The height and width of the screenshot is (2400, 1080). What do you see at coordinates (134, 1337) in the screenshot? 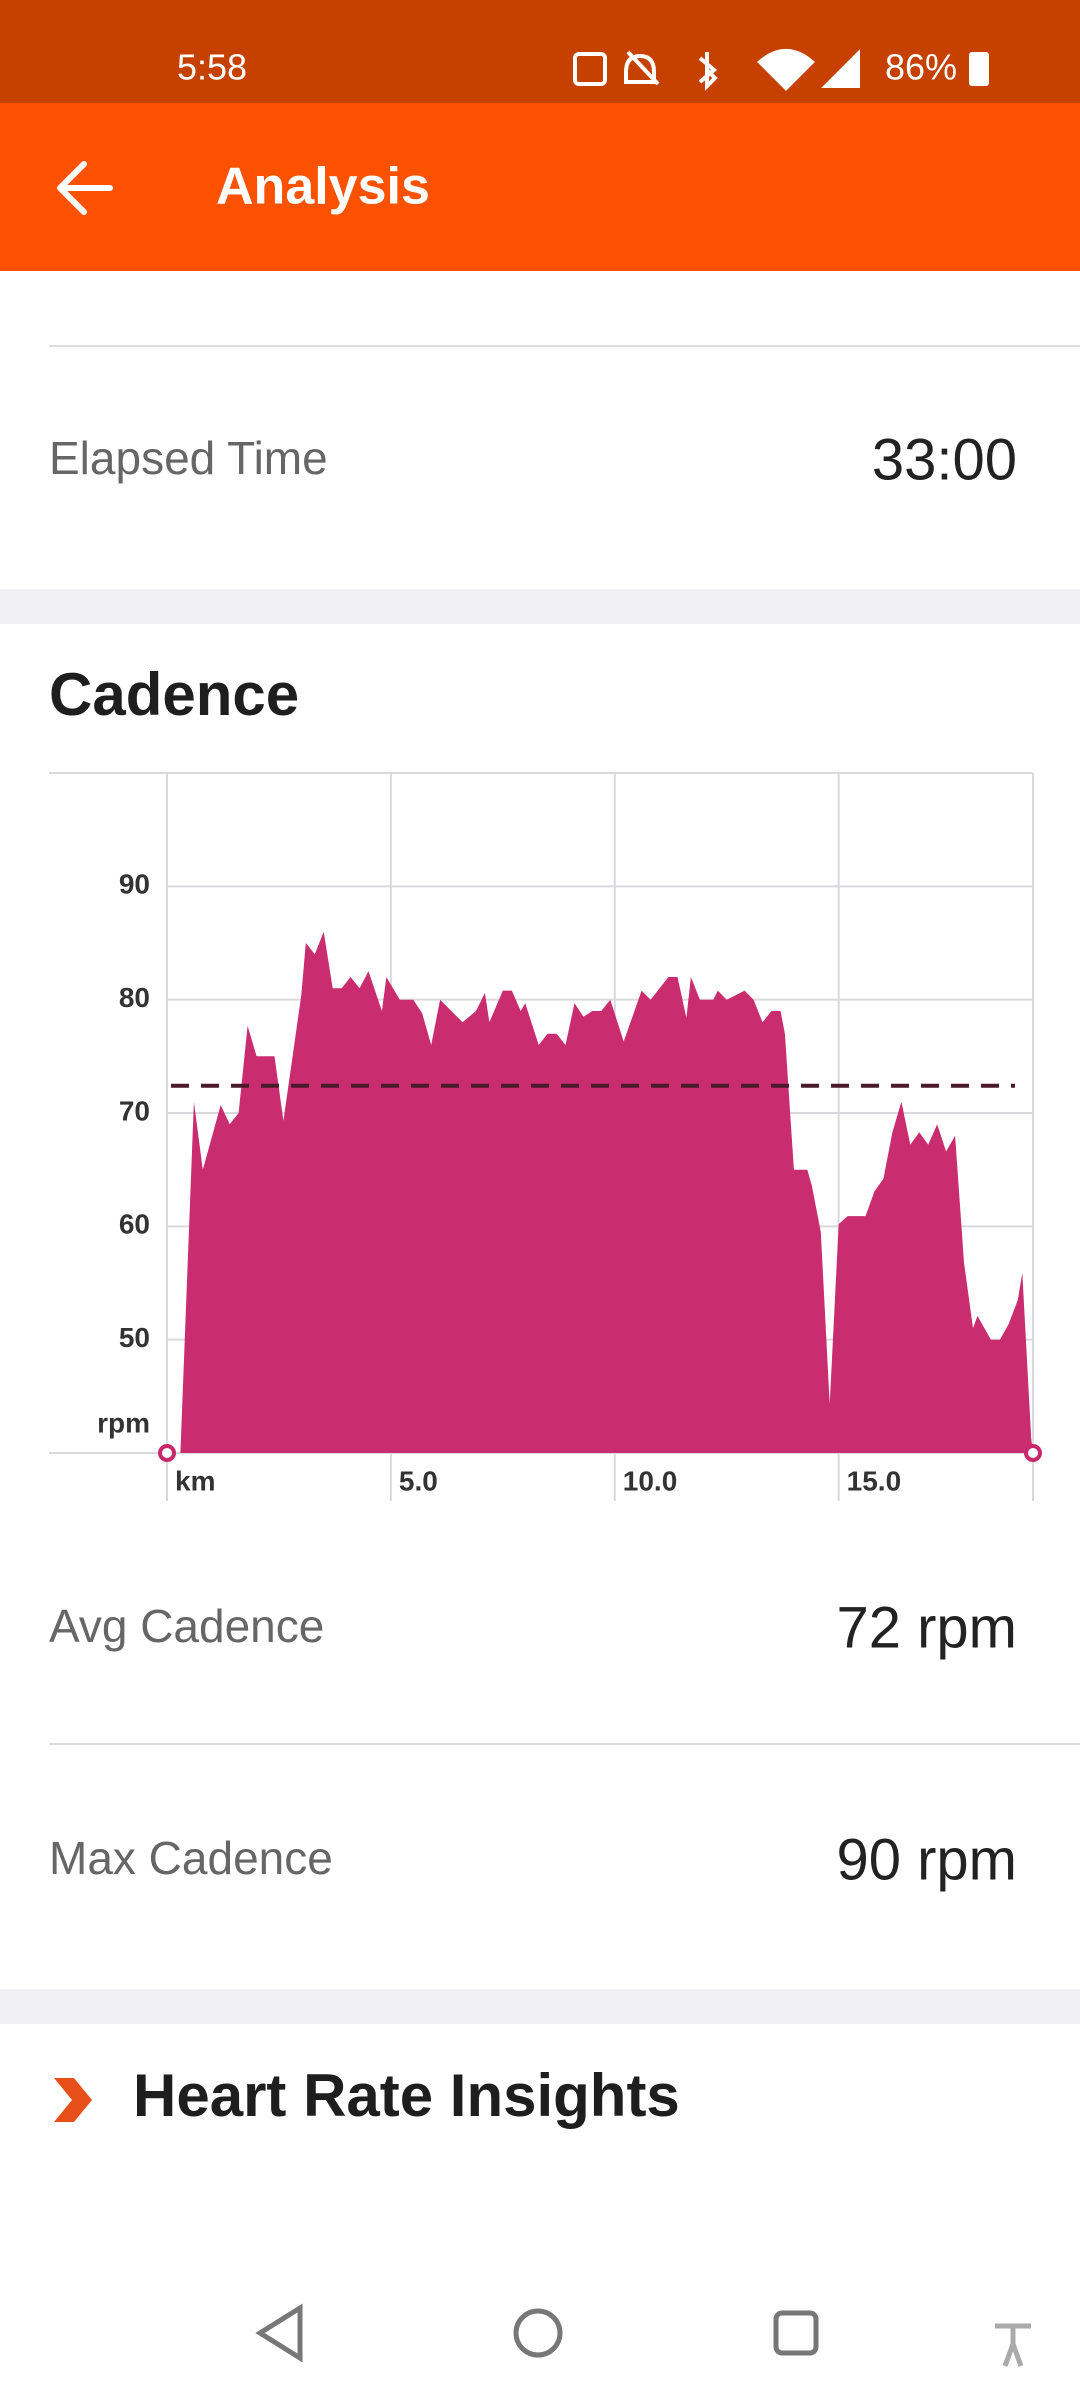
I see `y-tick-label: 50` at bounding box center [134, 1337].